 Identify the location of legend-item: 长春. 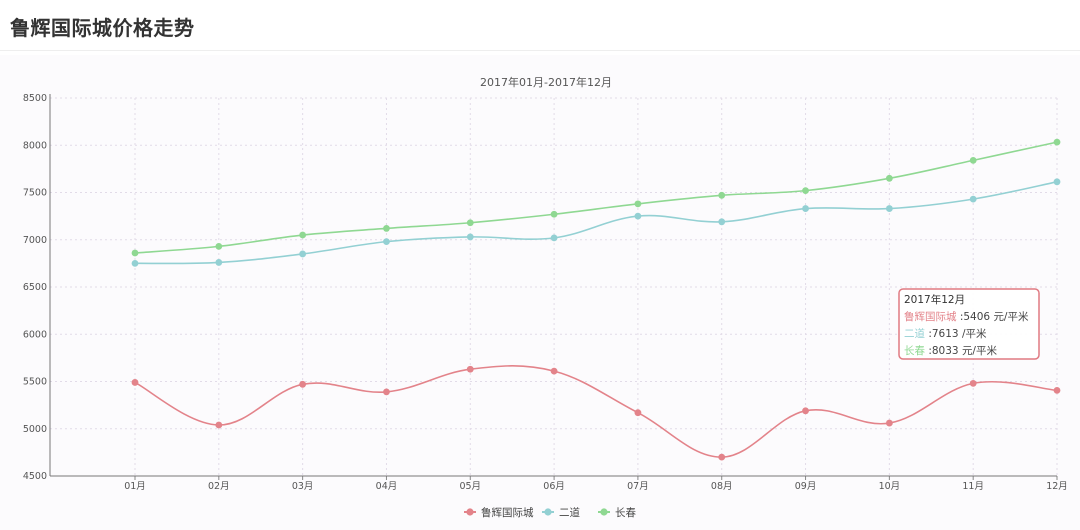
(617, 513).